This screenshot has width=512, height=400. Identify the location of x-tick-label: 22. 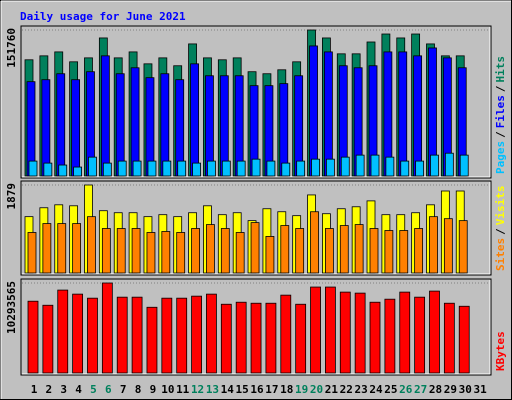
(346, 389).